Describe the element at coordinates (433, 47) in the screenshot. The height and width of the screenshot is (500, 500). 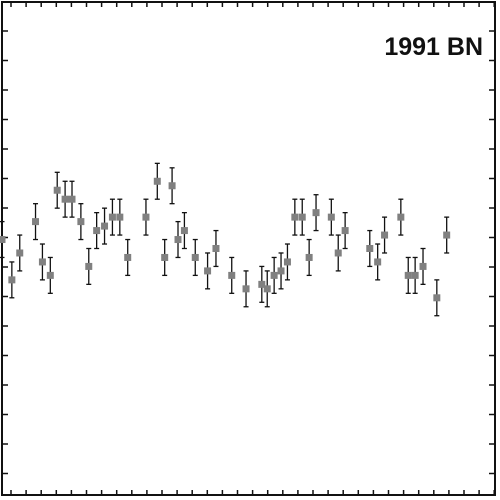
I see `chart-title: 1991 BN` at that location.